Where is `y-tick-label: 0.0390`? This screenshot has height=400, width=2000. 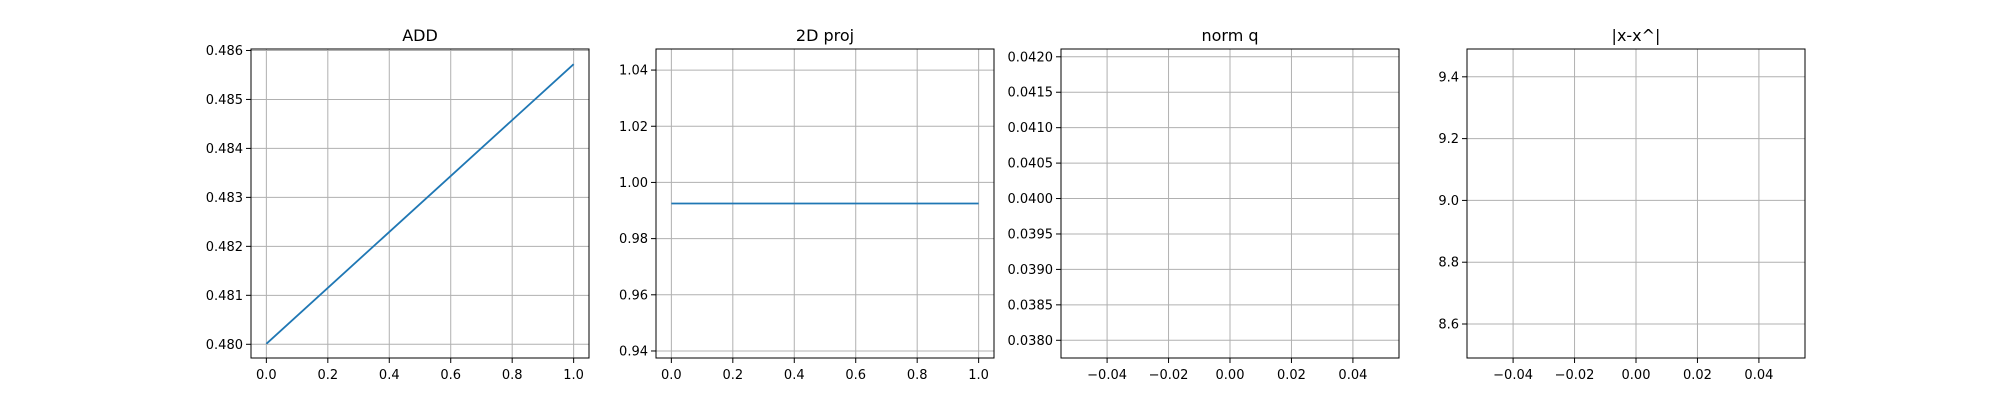 y-tick-label: 0.0390 is located at coordinates (1031, 270).